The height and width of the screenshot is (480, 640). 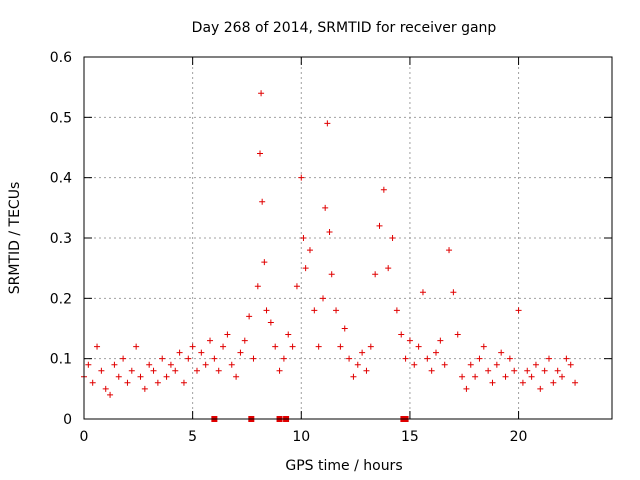 I want to click on y-tick-label: 0.5, so click(x=61, y=118).